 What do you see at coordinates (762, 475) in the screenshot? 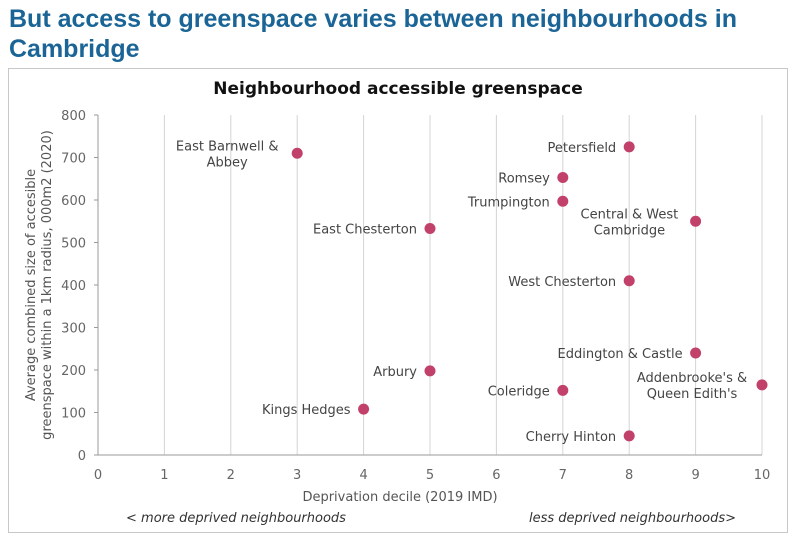
I see `x-tick-label: 10` at bounding box center [762, 475].